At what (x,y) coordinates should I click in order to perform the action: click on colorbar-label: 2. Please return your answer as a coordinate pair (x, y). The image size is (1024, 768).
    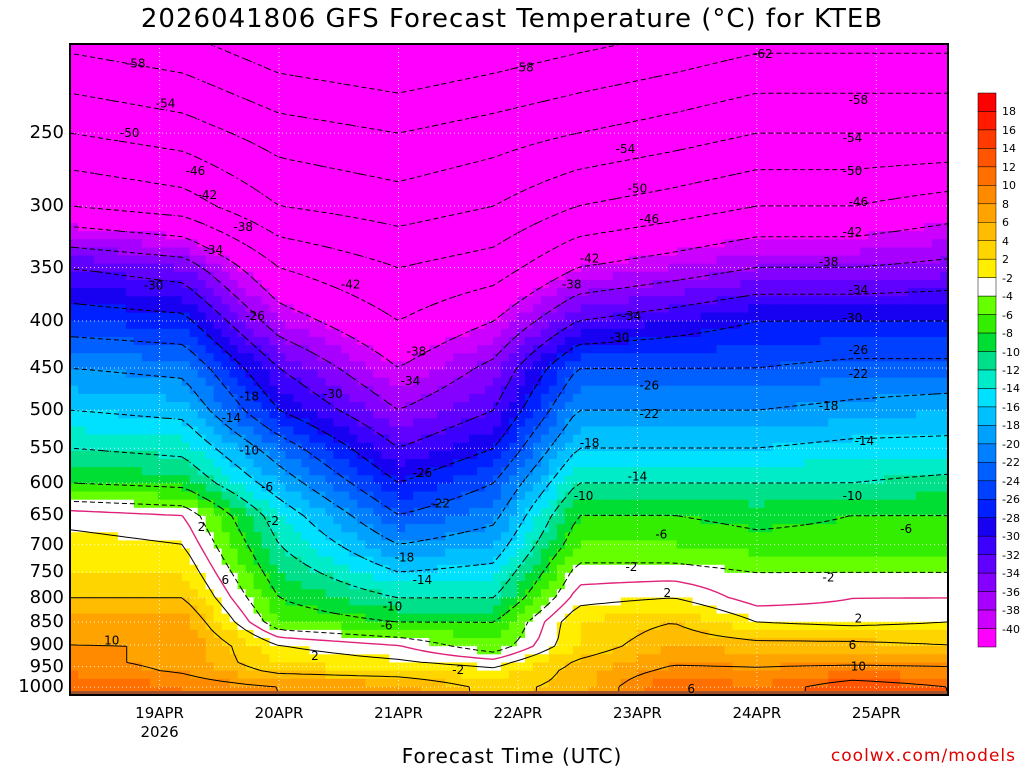
    Looking at the image, I should click on (1005, 260).